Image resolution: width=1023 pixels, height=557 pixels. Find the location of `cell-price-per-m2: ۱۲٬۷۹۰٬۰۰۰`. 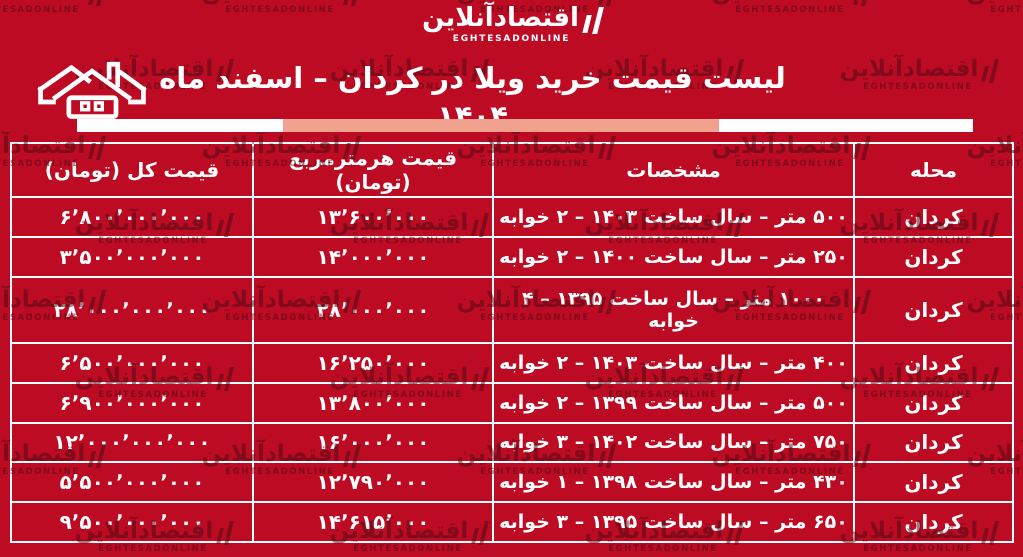

cell-price-per-m2: ۱۲٬۷۹۰٬۰۰۰ is located at coordinates (373, 482).